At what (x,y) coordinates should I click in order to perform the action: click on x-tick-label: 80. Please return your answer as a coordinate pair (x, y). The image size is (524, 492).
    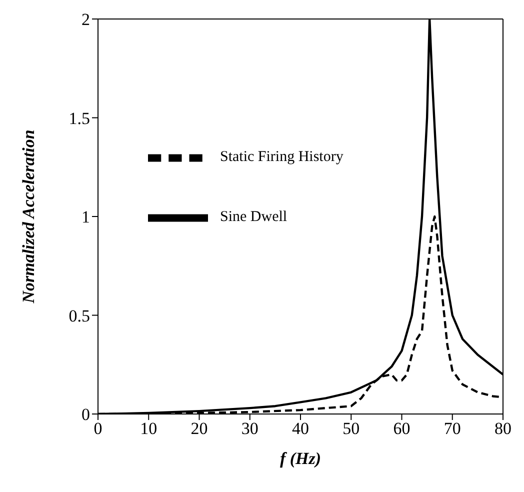
    Looking at the image, I should click on (503, 428).